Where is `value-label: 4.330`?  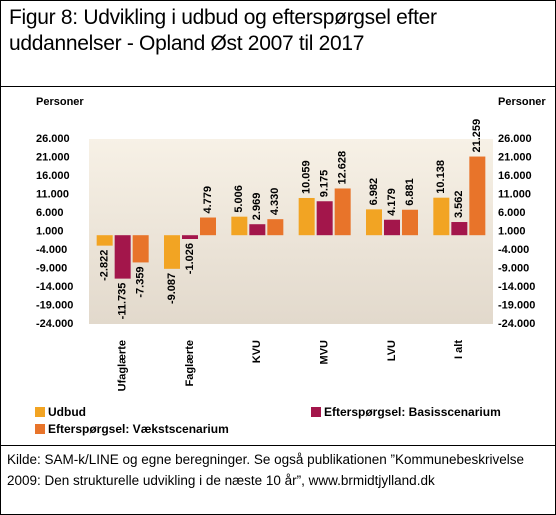 value-label: 4.330 is located at coordinates (275, 202).